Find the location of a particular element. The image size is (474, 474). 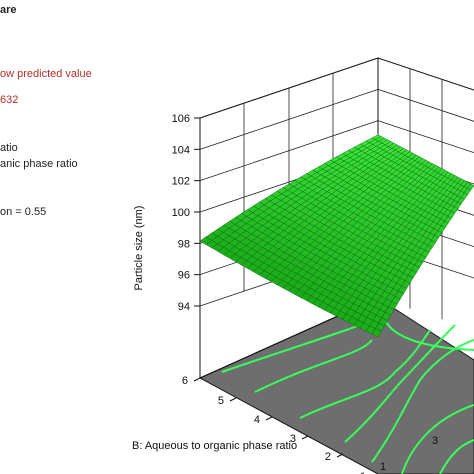

z-tick-label: 104 is located at coordinates (181, 150).